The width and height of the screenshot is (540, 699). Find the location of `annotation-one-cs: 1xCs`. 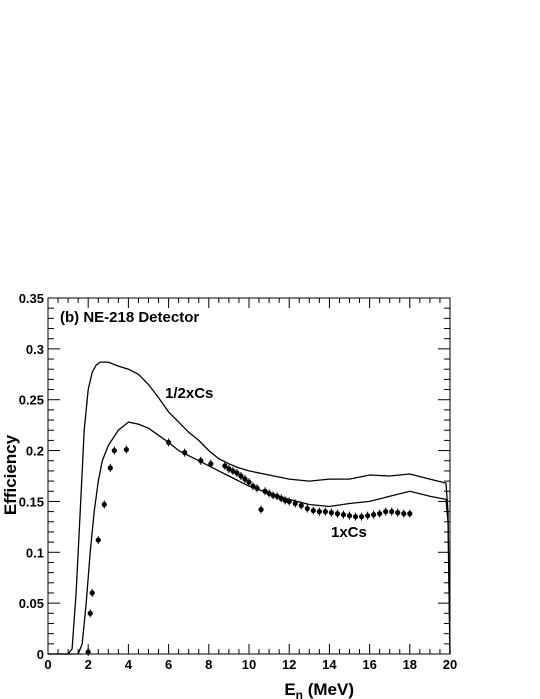

annotation-one-cs: 1xCs is located at coordinates (349, 532).